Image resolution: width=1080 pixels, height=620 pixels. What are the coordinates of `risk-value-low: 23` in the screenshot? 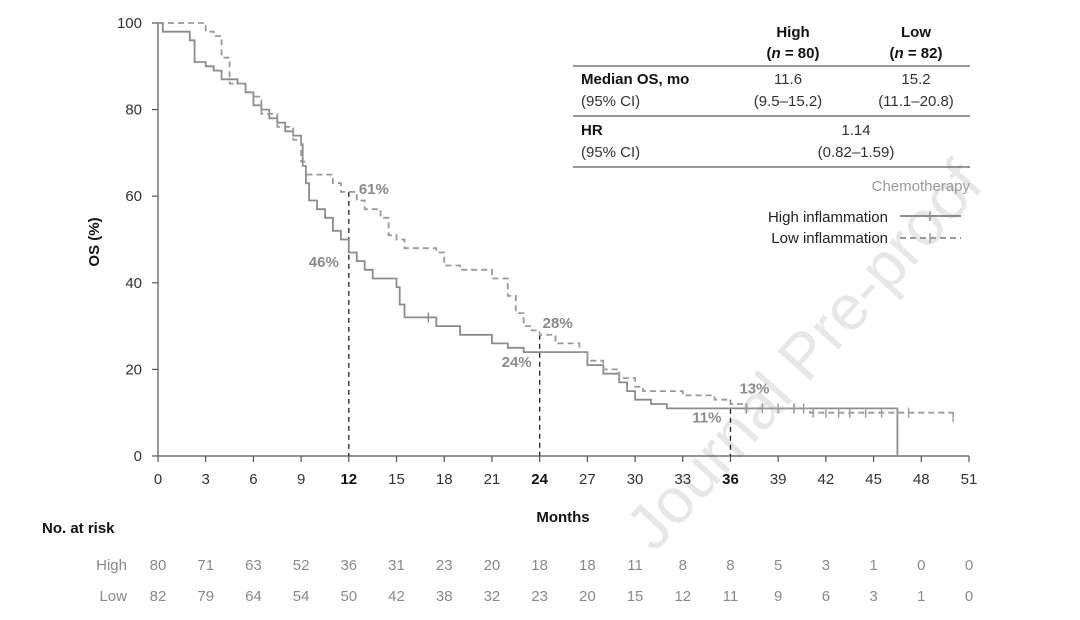 It's located at (539, 596).